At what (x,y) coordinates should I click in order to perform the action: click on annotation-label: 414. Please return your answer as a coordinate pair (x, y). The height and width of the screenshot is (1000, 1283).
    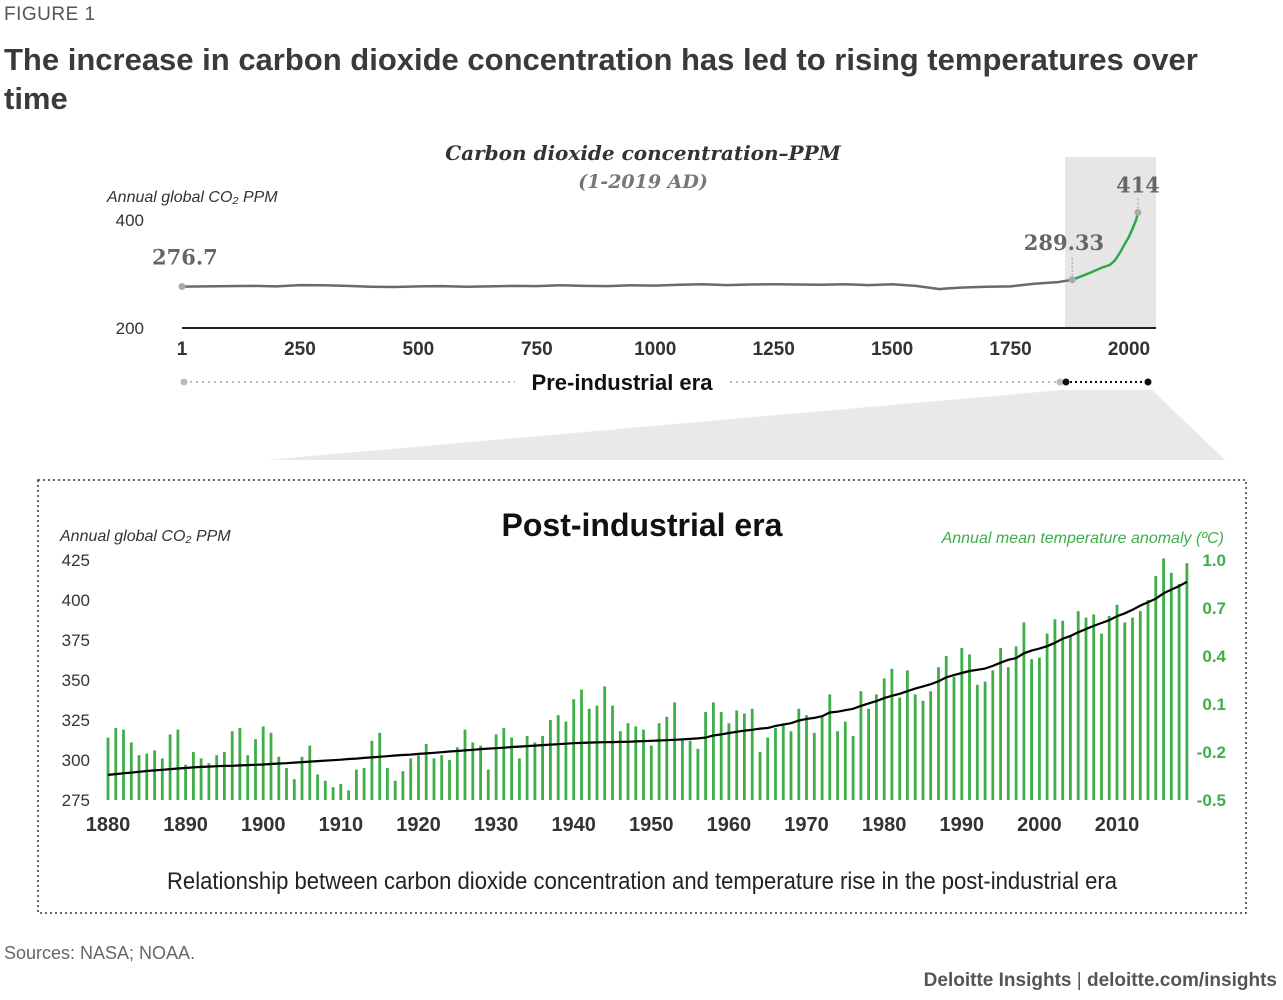
    Looking at the image, I should click on (1138, 184).